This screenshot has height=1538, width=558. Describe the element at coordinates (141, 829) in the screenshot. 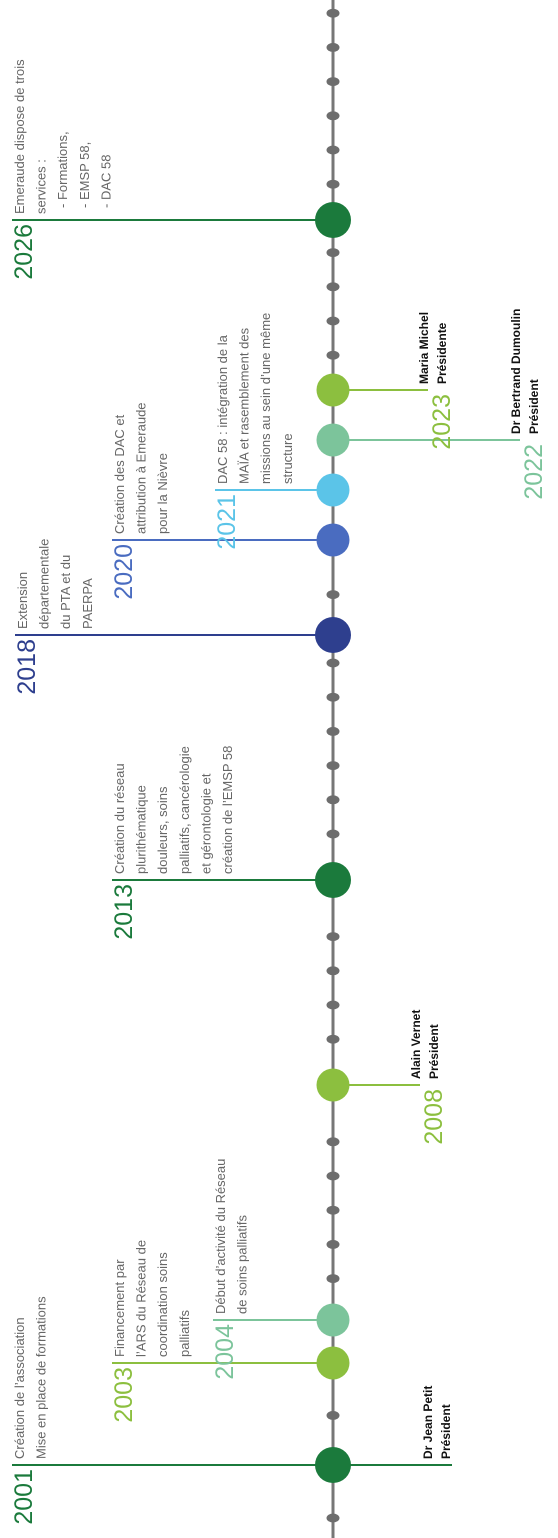

I see `description-line: plurithématique` at that location.